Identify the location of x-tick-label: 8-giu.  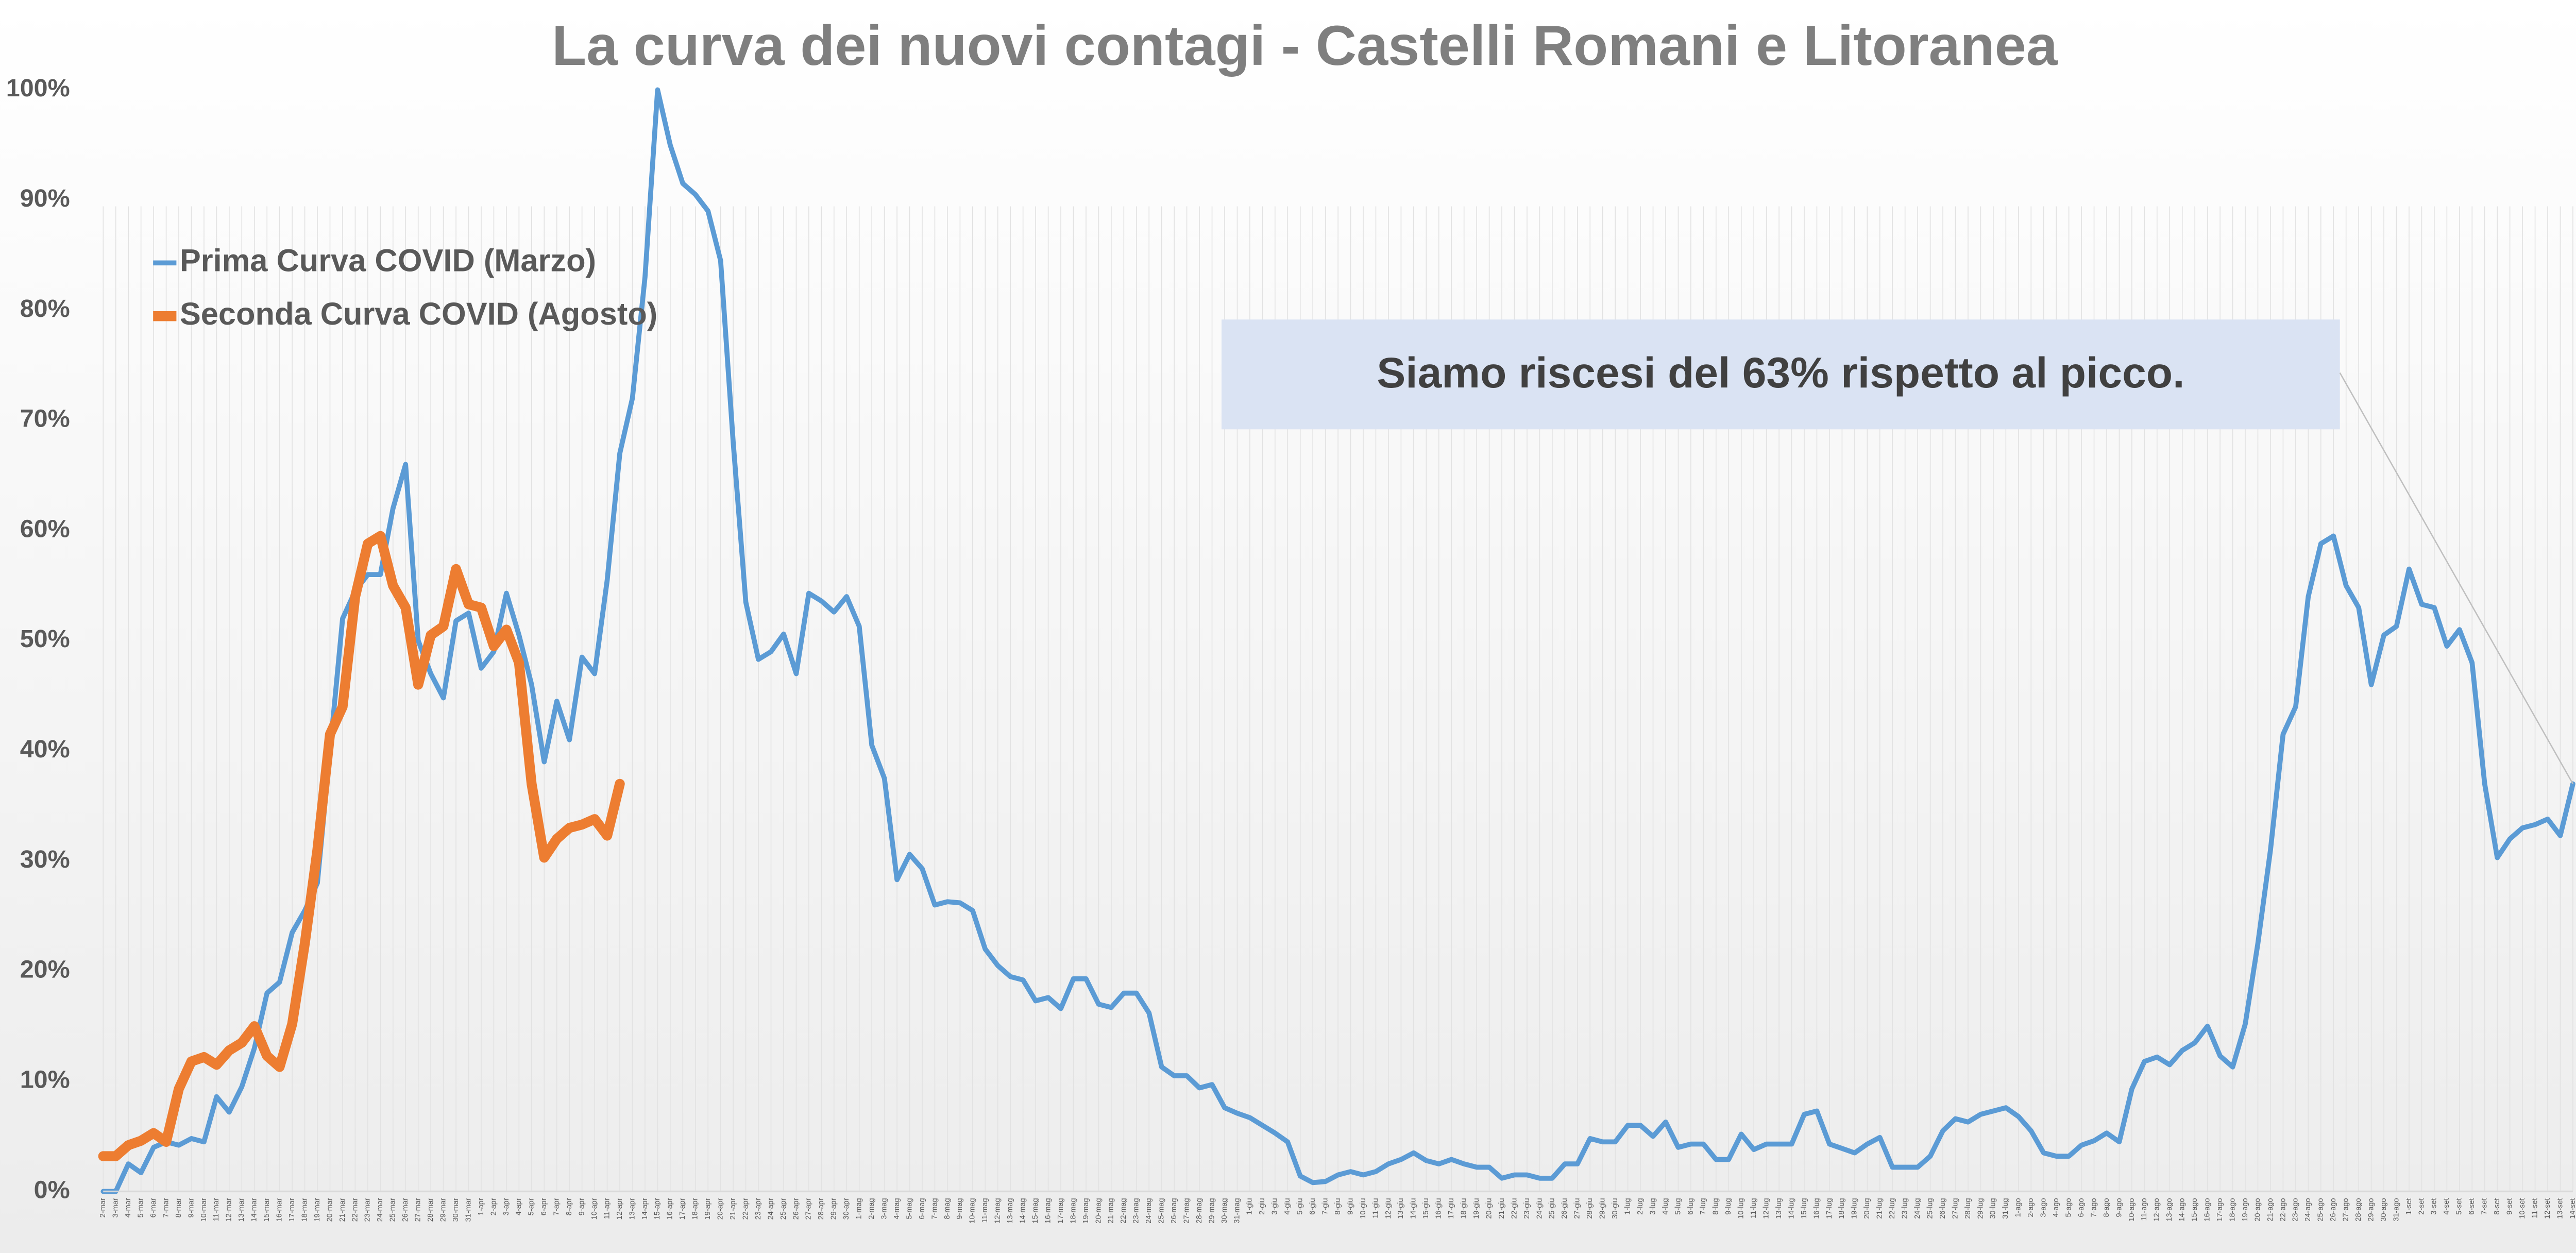
(1338, 1206).